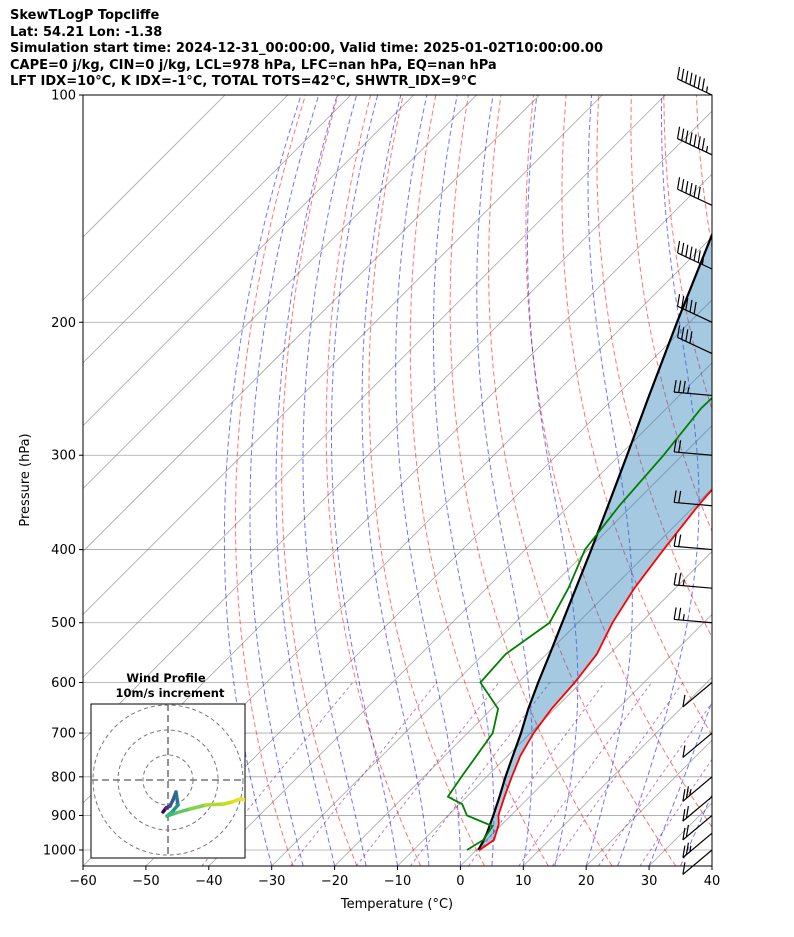 This screenshot has height=937, width=794. Describe the element at coordinates (586, 881) in the screenshot. I see `x-tick-label: 20` at that location.